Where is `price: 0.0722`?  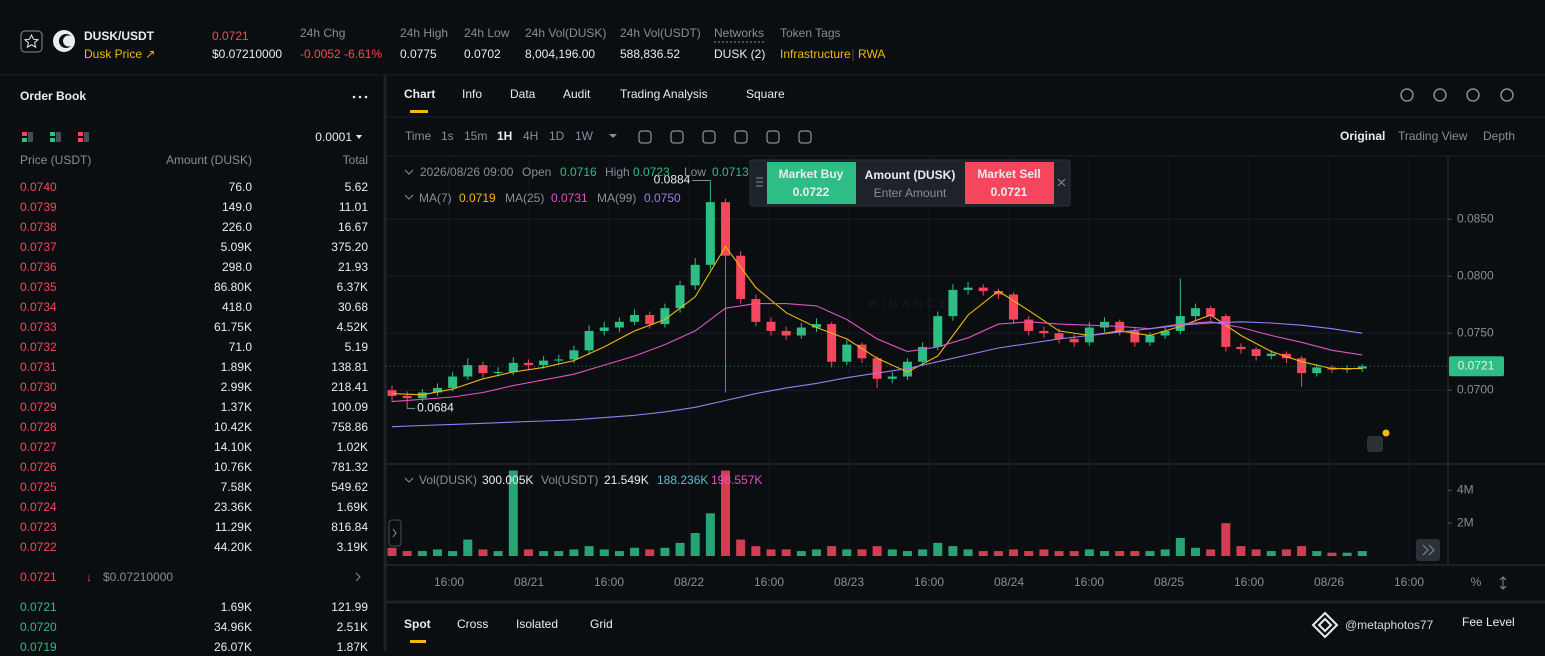 price: 0.0722 is located at coordinates (38, 547).